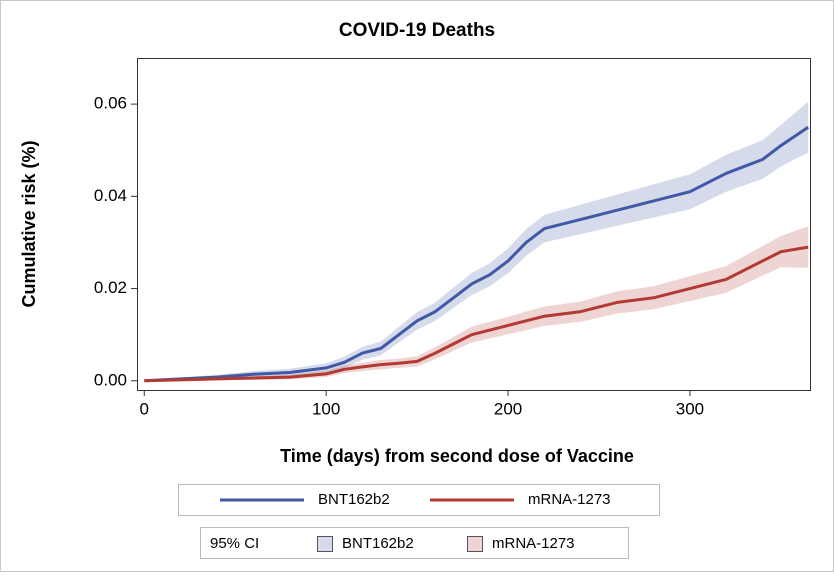  I want to click on y-axis-label: Cumulative risk (%), so click(29, 223).